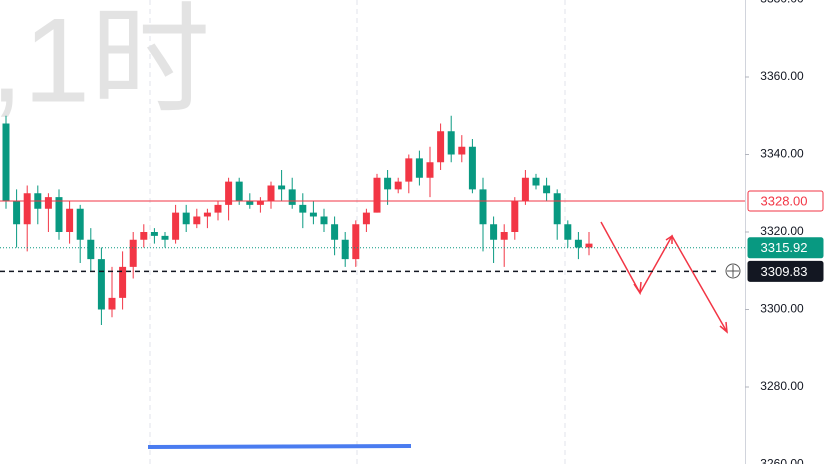 This screenshot has height=464, width=824. What do you see at coordinates (782, 76) in the screenshot?
I see `y-tick-label: 3360.00` at bounding box center [782, 76].